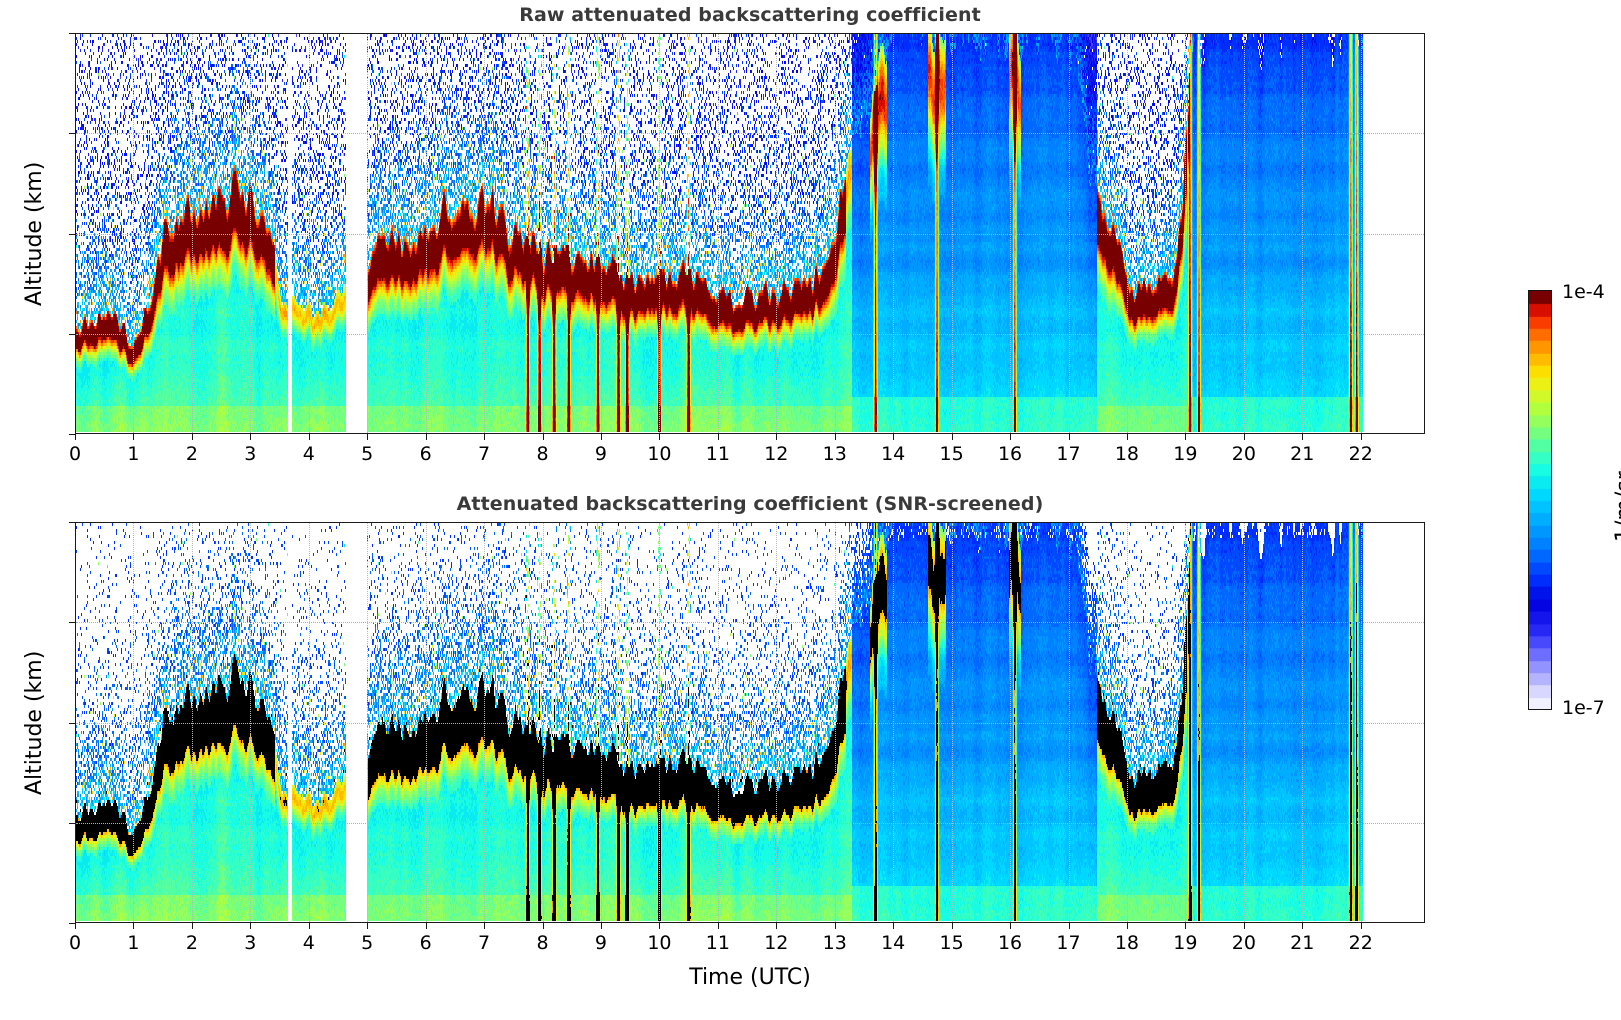 This screenshot has height=1020, width=1621. What do you see at coordinates (425, 454) in the screenshot?
I see `x-tick-label: 6` at bounding box center [425, 454].